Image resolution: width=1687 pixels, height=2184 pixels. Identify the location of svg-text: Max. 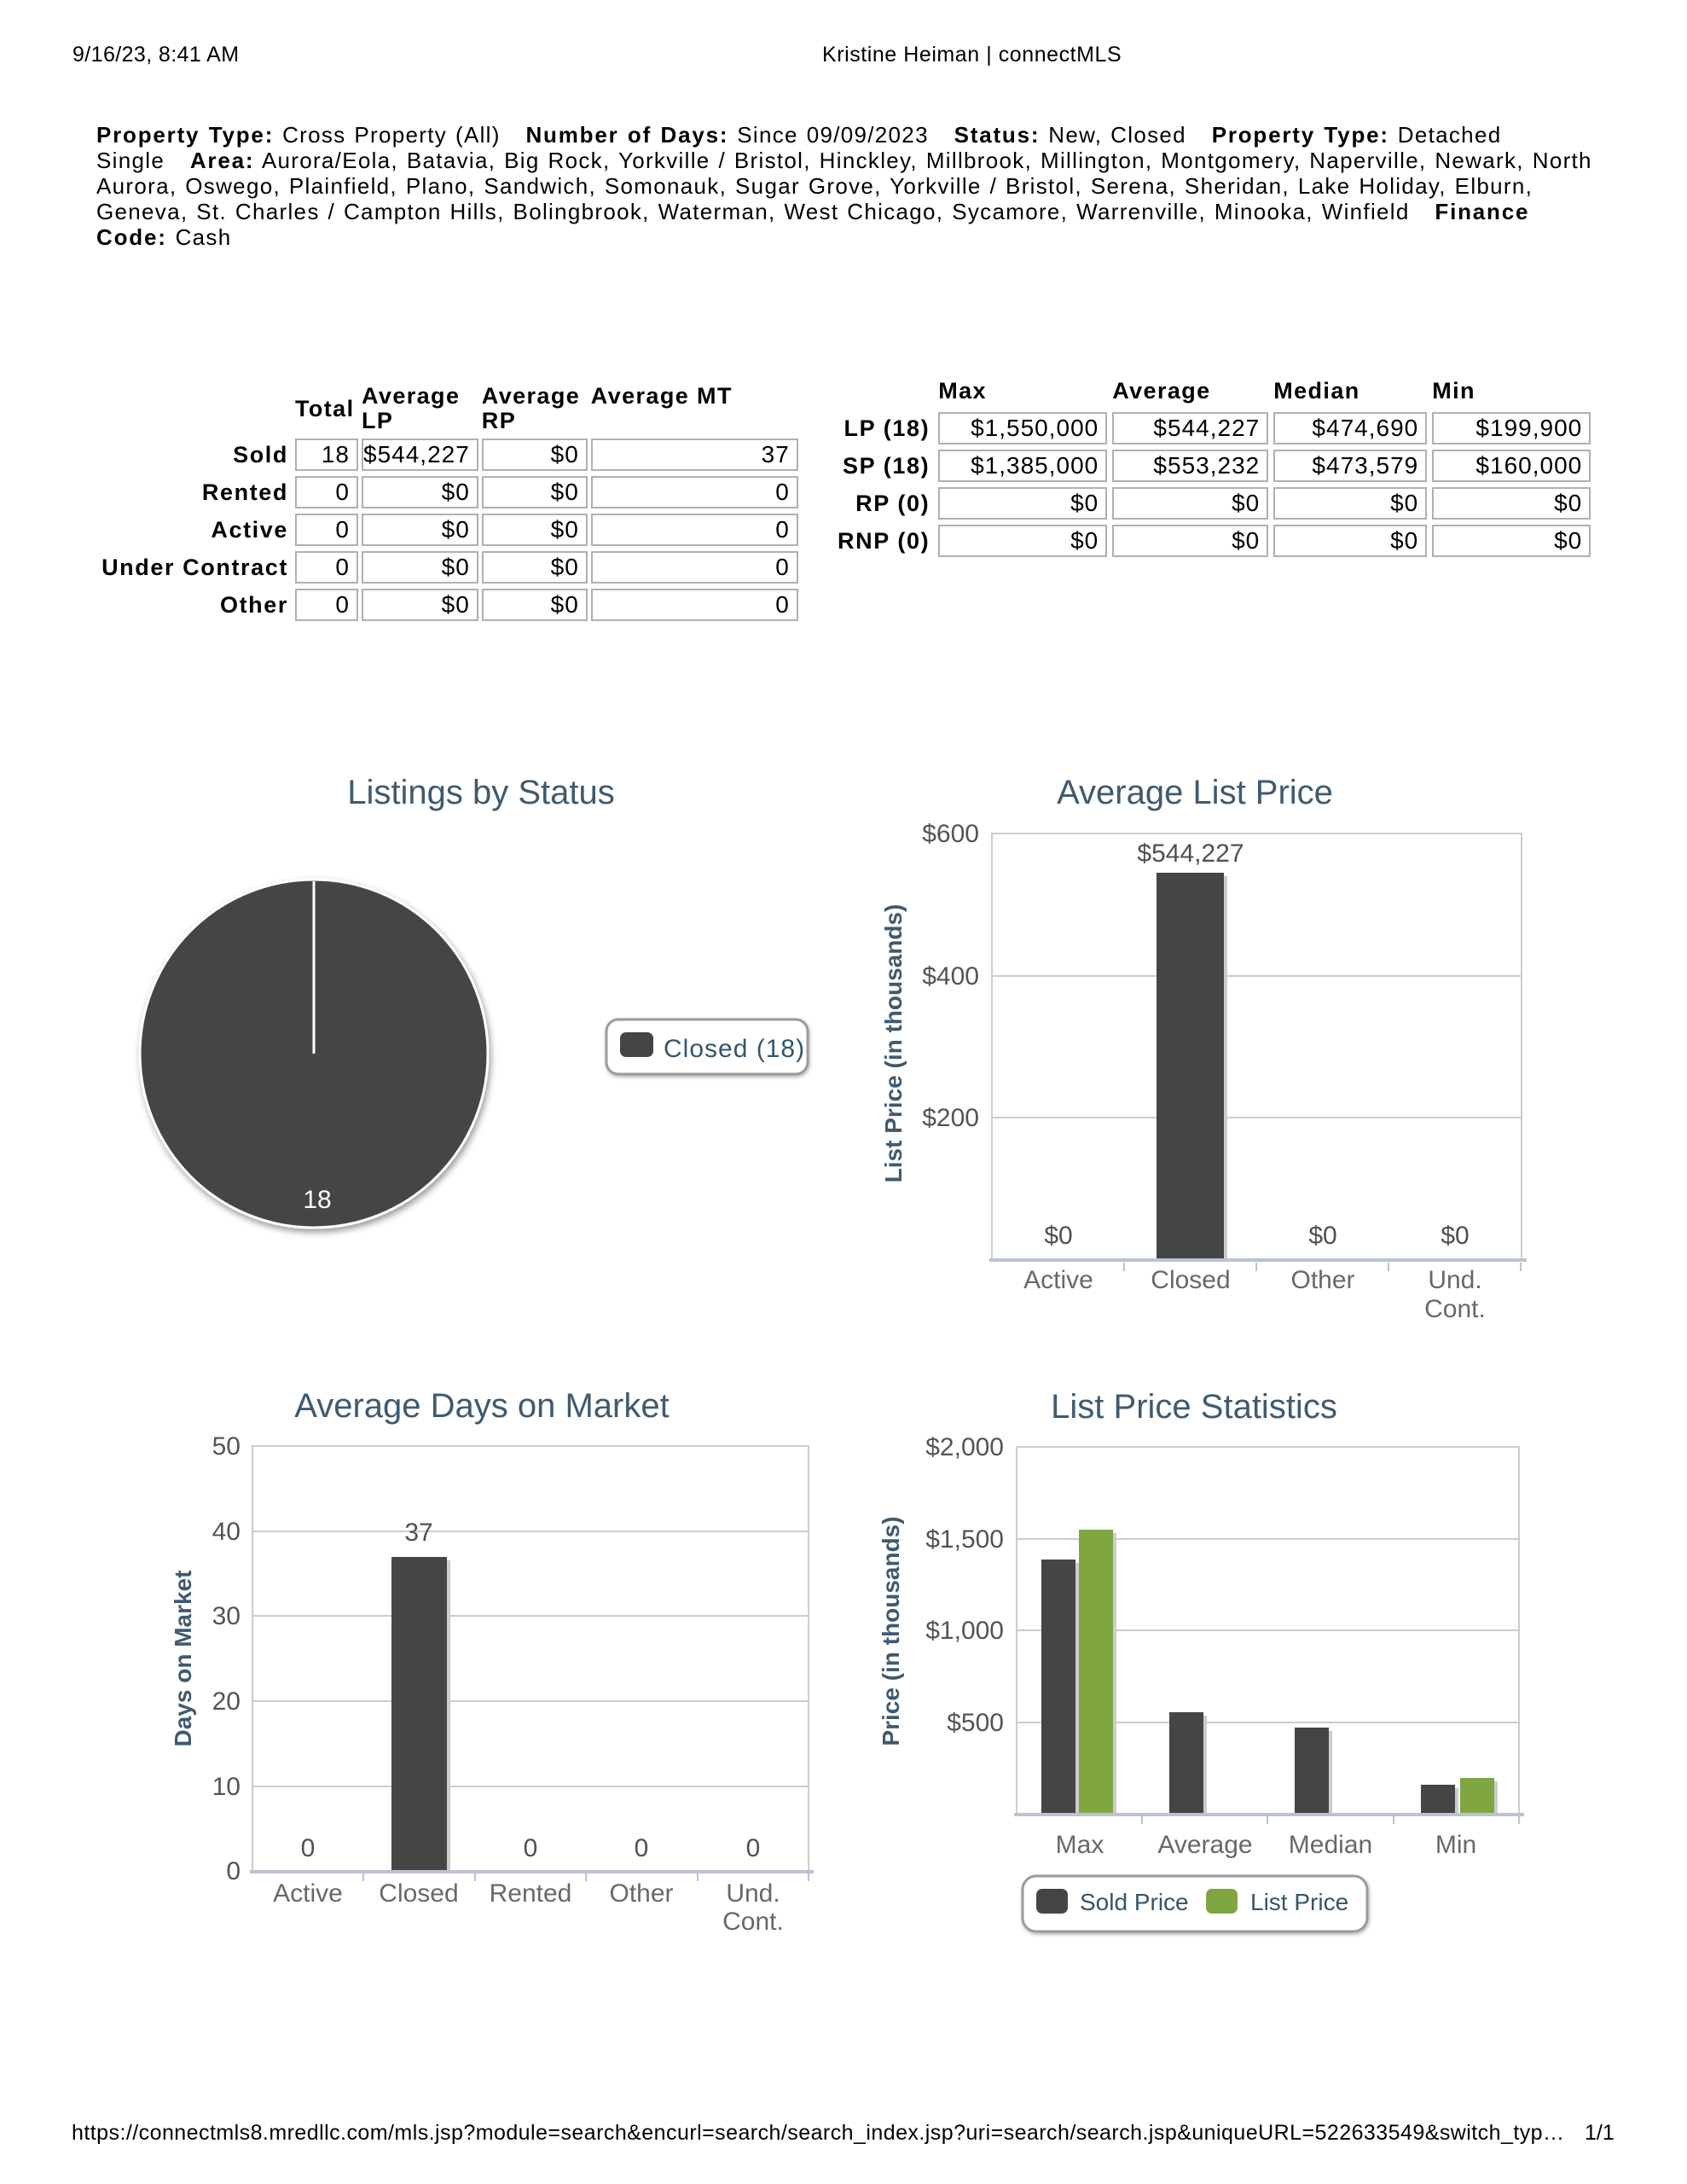
(1080, 1845).